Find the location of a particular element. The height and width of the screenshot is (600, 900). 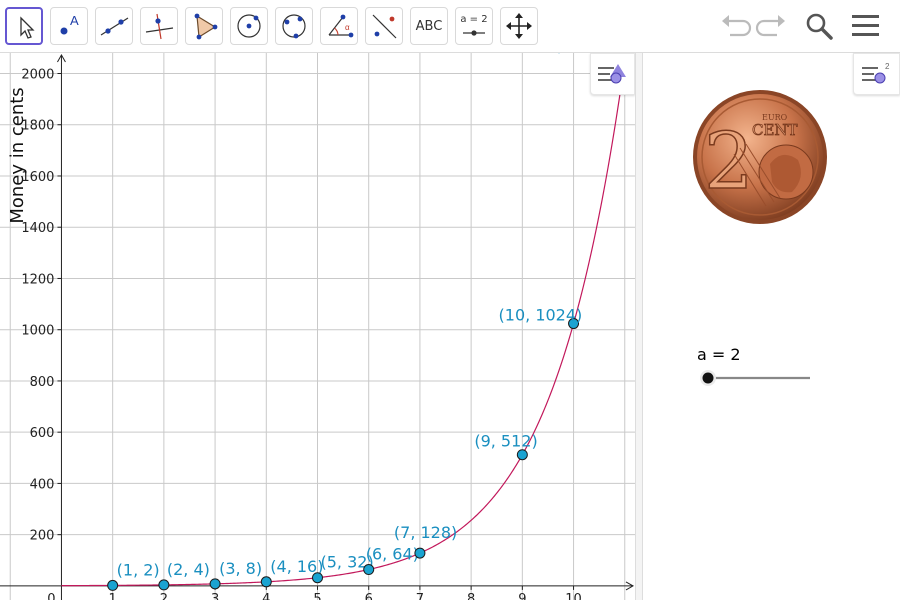

line-icon is located at coordinates (114, 26).